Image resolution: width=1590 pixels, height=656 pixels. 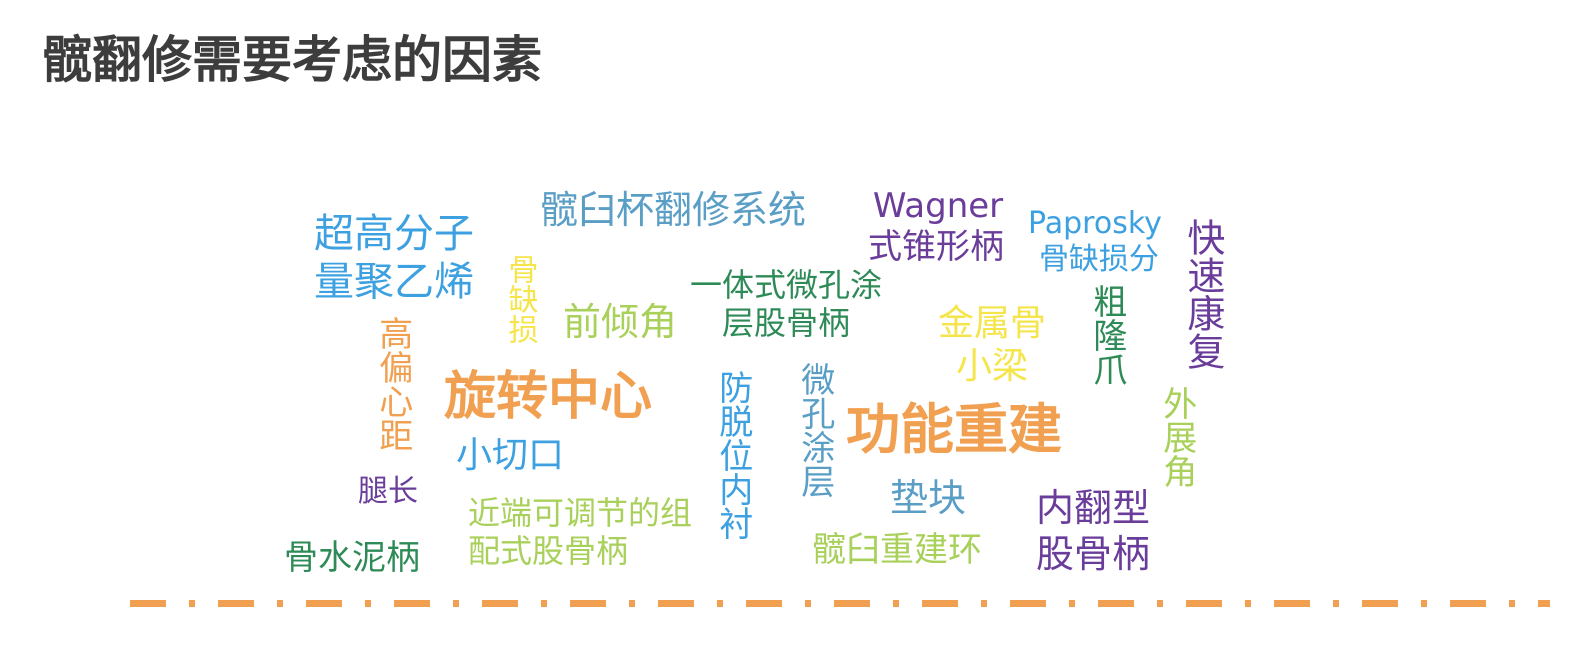 What do you see at coordinates (520, 299) in the screenshot?
I see `word-bone-defect: 骨缺损` at bounding box center [520, 299].